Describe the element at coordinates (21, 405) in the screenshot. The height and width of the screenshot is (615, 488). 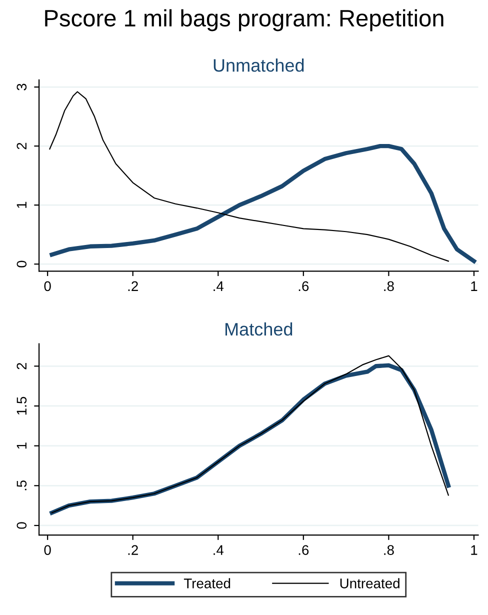
I see `y-tick-label: 1.5` at that location.